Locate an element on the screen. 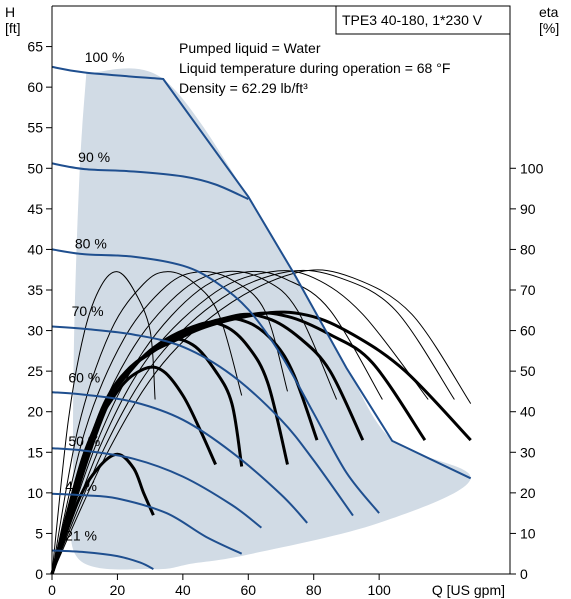 Image resolution: width=571 pixels, height=599 pixels. x-tick-label: 100 is located at coordinates (379, 590).